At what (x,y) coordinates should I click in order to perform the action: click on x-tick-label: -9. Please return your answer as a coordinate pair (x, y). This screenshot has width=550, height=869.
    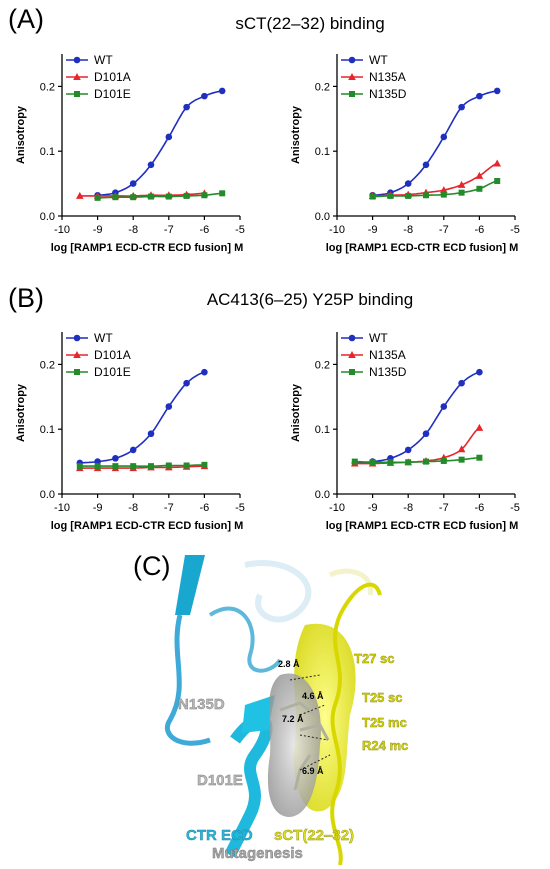
    Looking at the image, I should click on (373, 230).